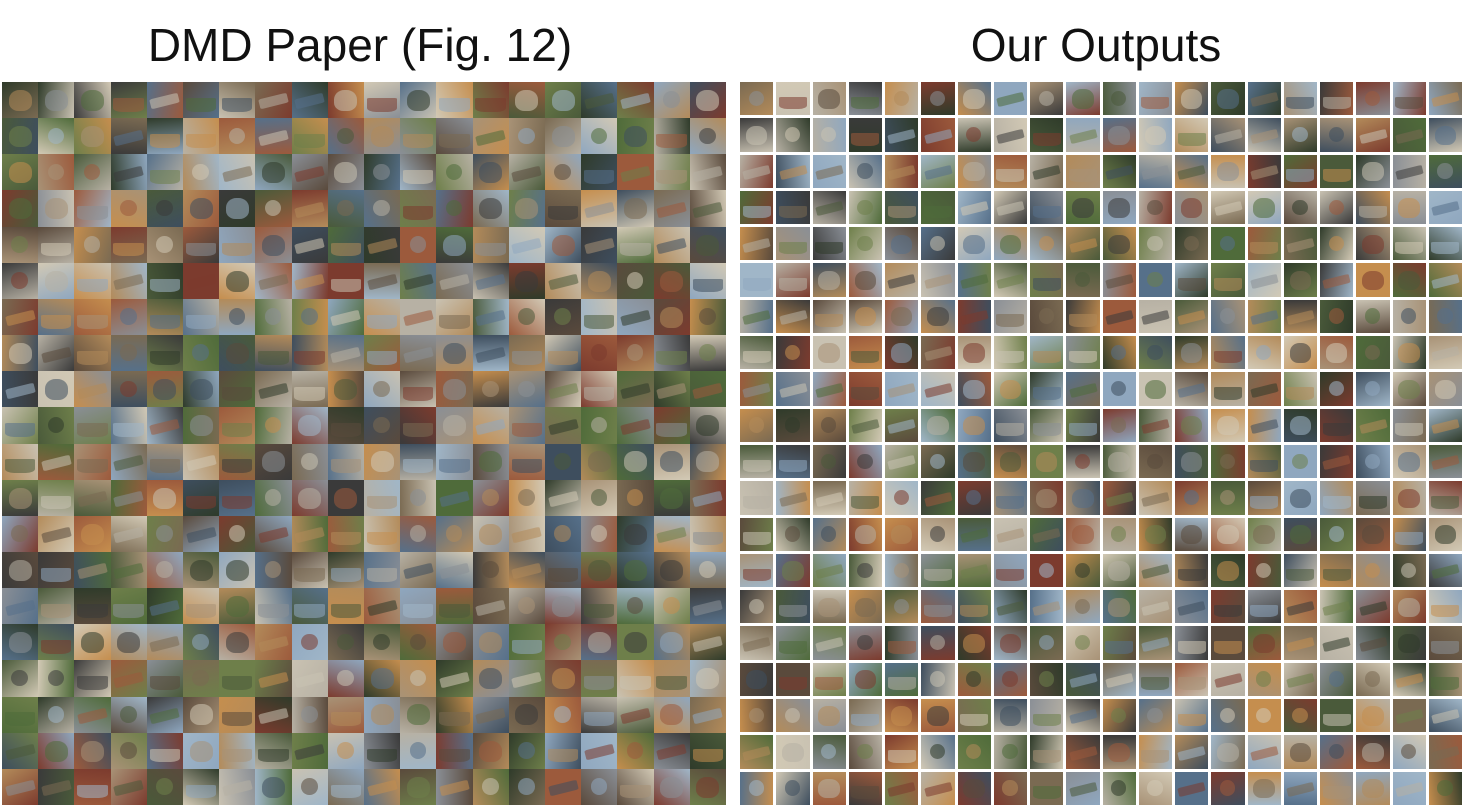  What do you see at coordinates (360, 45) in the screenshot?
I see `left-panel-title: DMD Paper (Fig. 12)` at bounding box center [360, 45].